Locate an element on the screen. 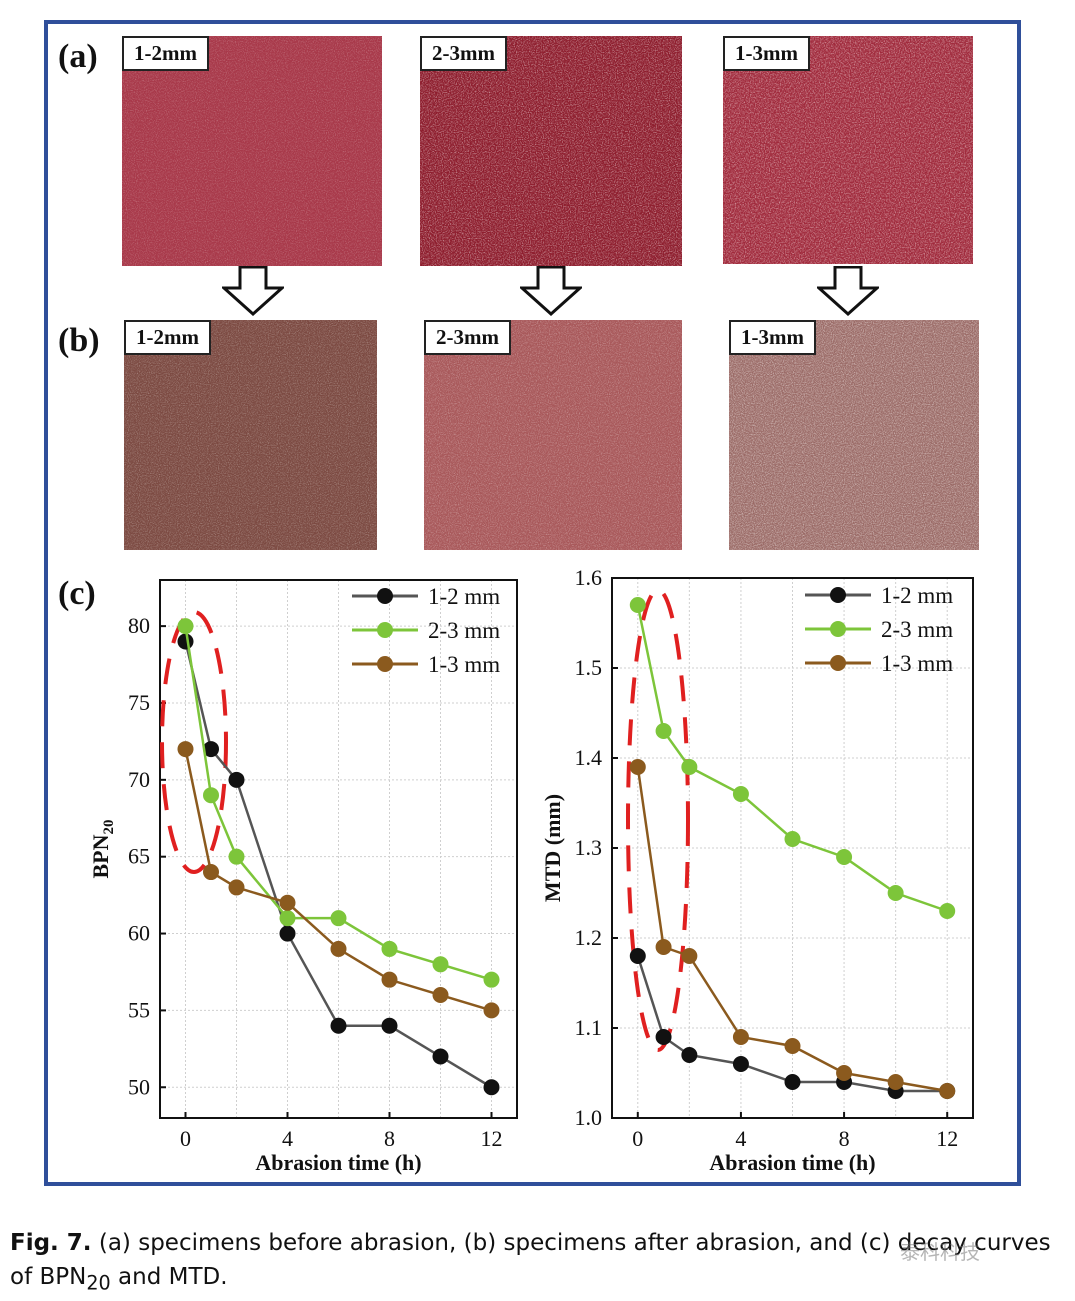 The height and width of the screenshot is (1301, 1075). panel-b-letter: (b) is located at coordinates (79, 340).